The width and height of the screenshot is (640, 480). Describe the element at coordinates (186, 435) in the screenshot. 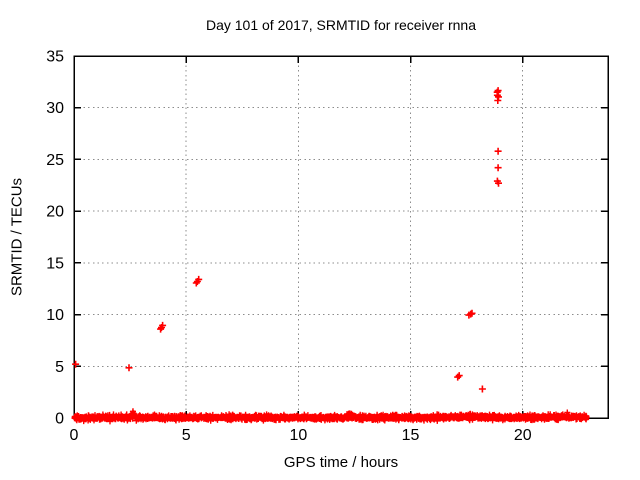

I see `x-tick-label: 5` at that location.